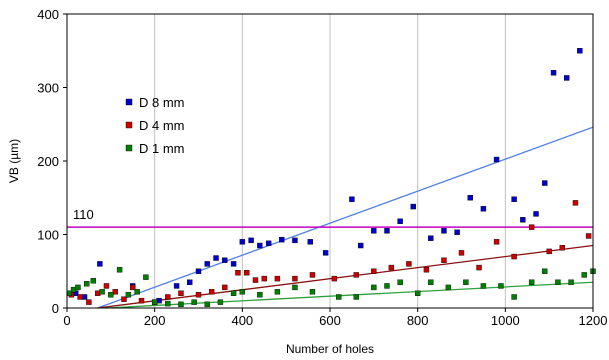 The height and width of the screenshot is (360, 609). What do you see at coordinates (48, 14) in the screenshot?
I see `y-tick-label: 400` at bounding box center [48, 14].